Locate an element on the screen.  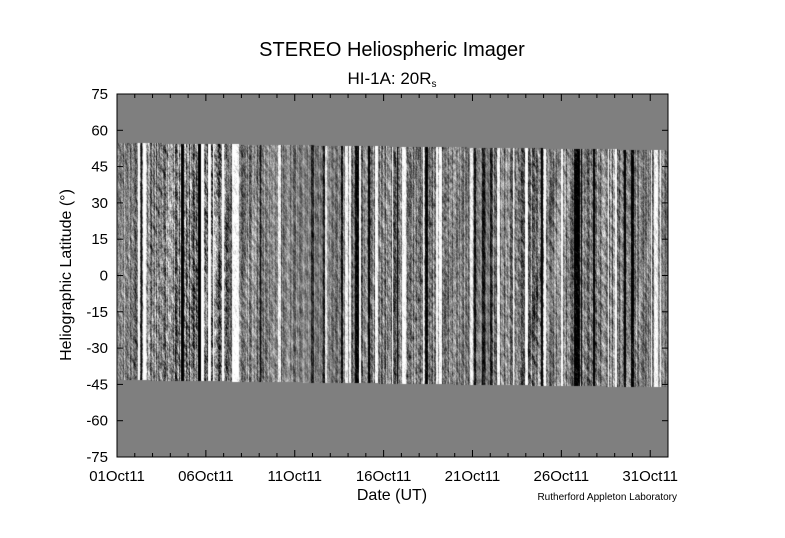
y-tick-label: -60 is located at coordinates (97, 421).